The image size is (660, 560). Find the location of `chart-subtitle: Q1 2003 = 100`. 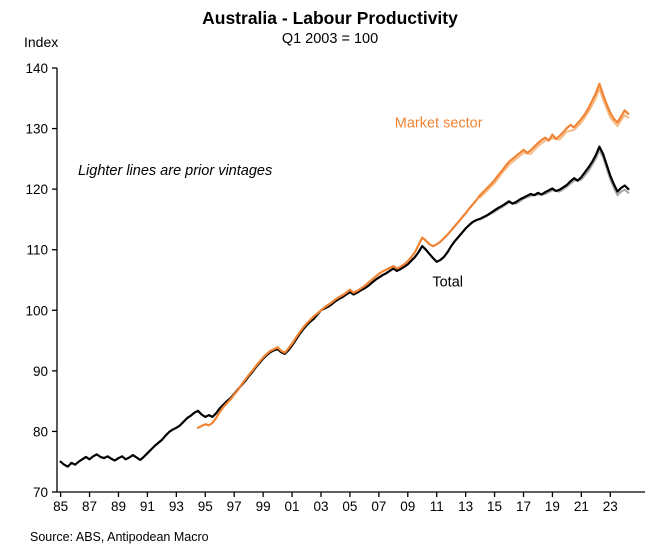

chart-subtitle: Q1 2003 = 100 is located at coordinates (330, 39).